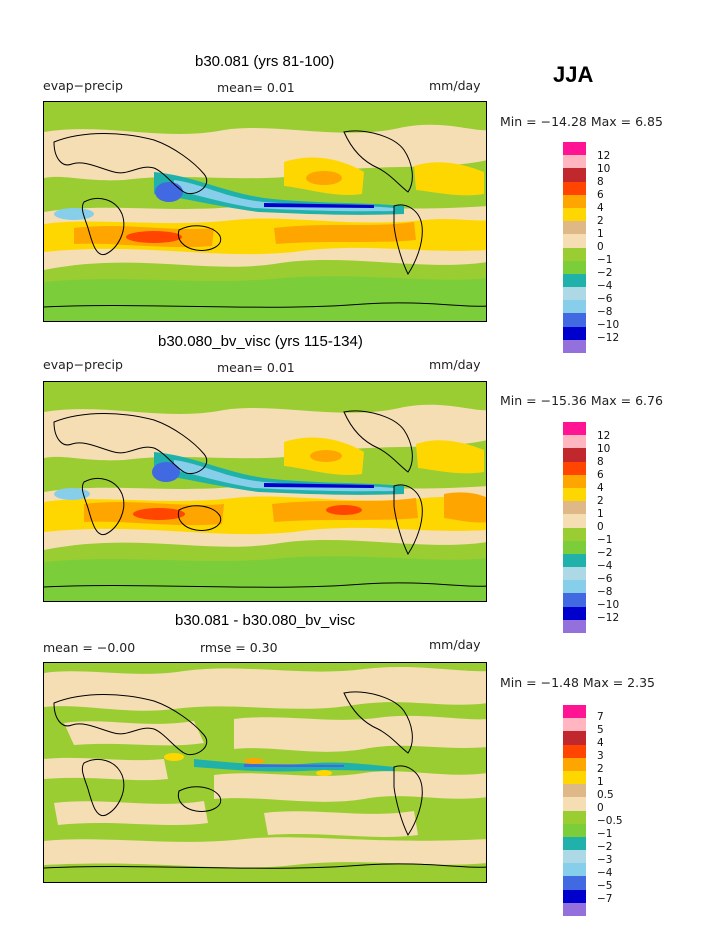 Image resolution: width=723 pixels, height=935 pixels. What do you see at coordinates (83, 85) in the screenshot?
I see `panel-1-variable: evap−precip` at bounding box center [83, 85].